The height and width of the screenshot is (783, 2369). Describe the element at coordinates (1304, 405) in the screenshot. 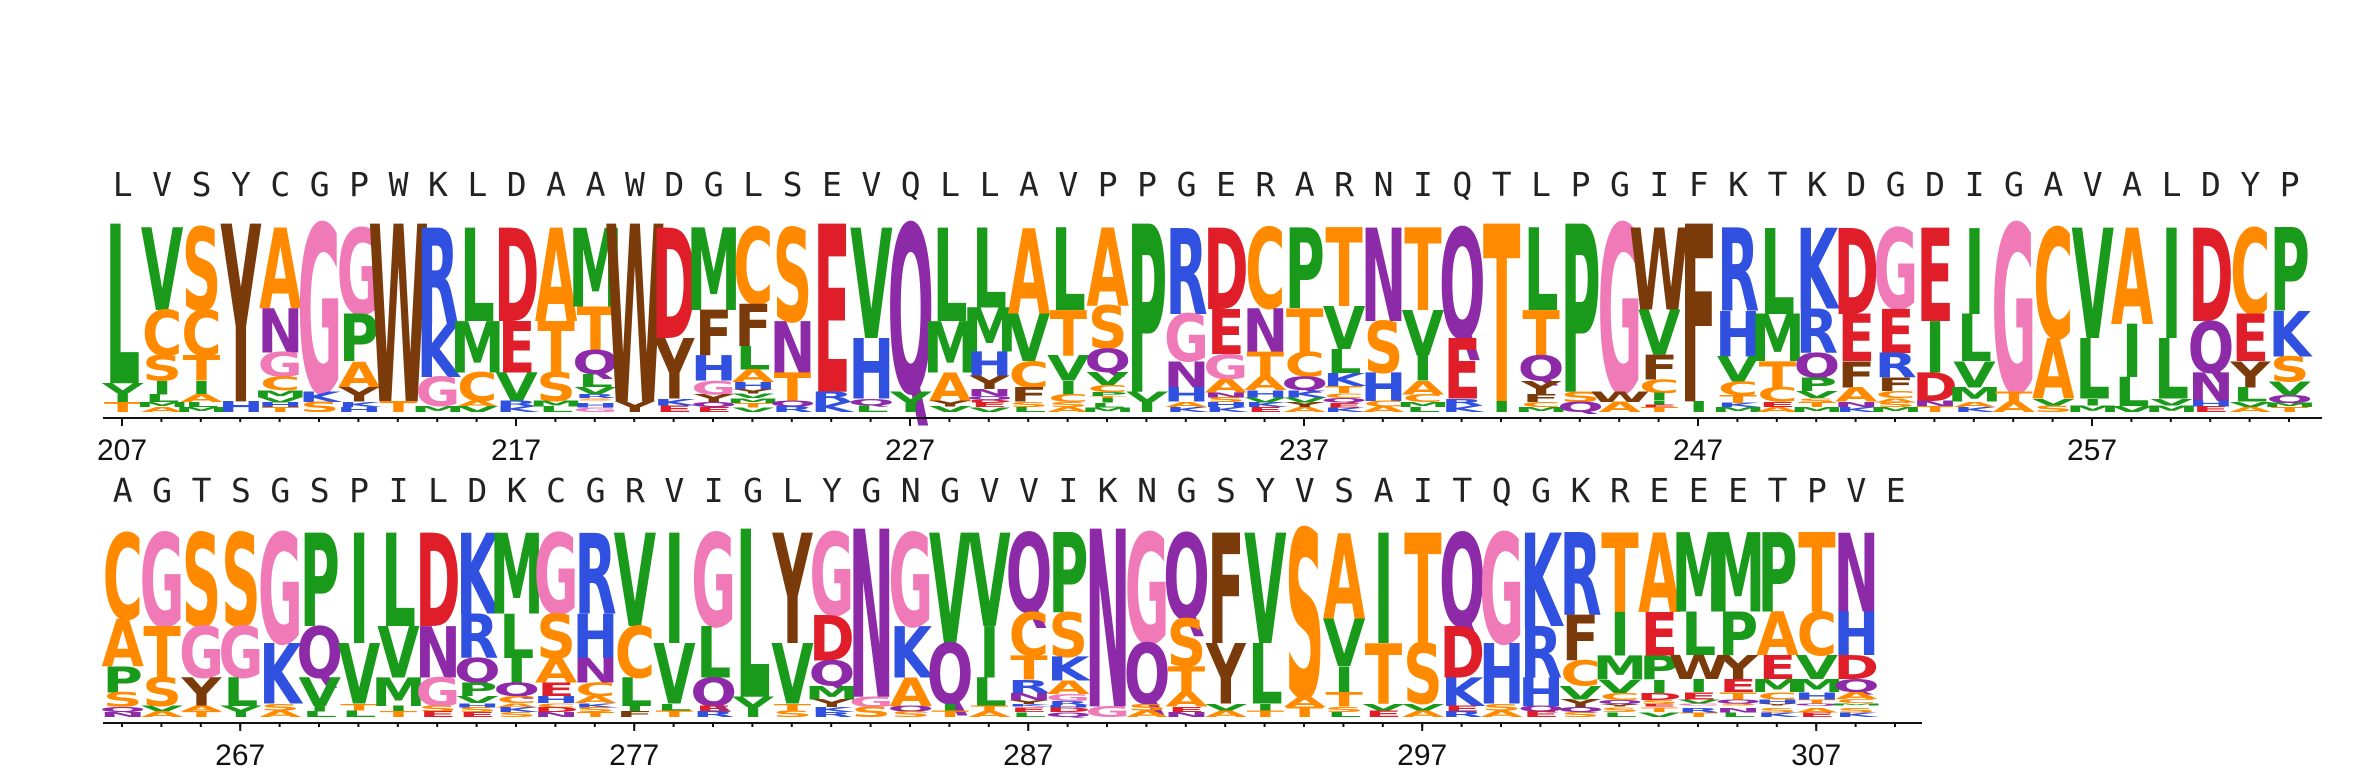

I see `logo-letter: Y` at that location.